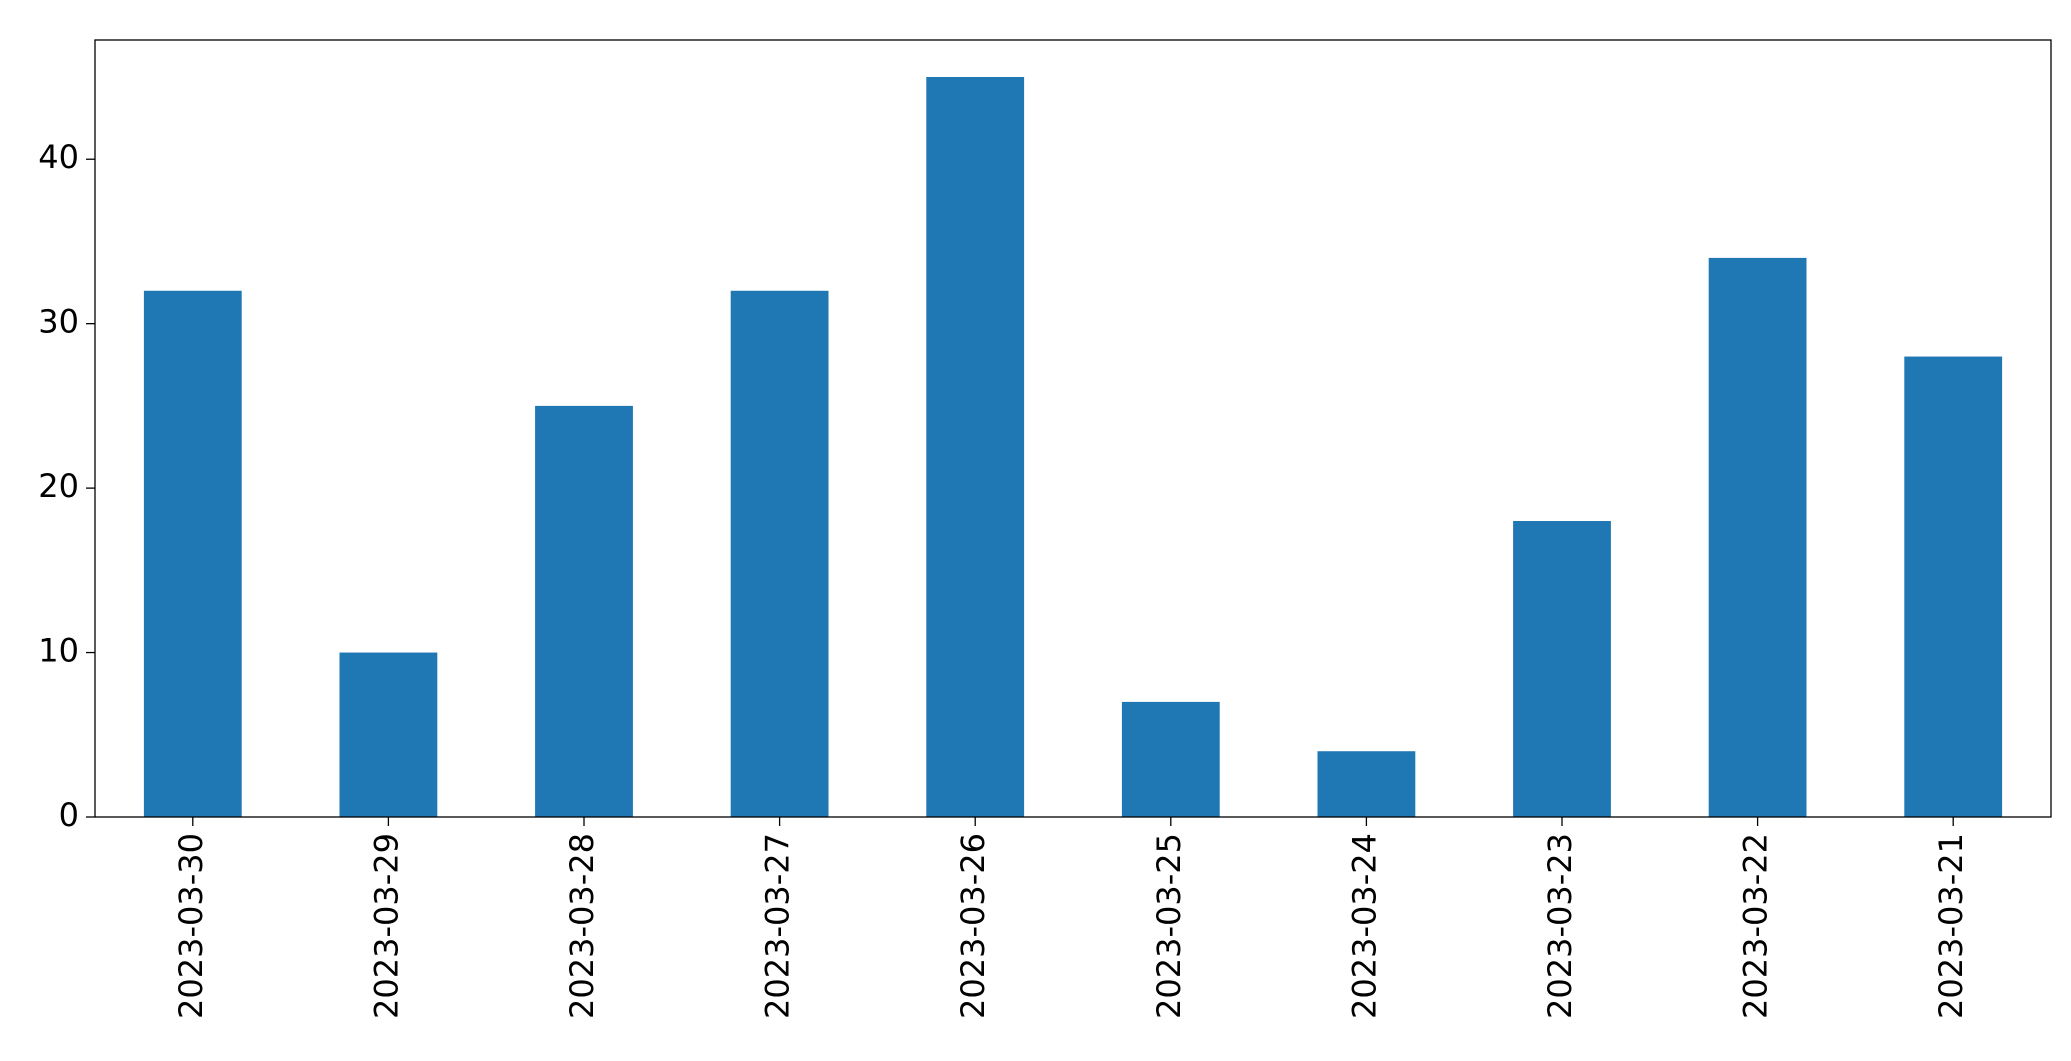 The width and height of the screenshot is (2071, 1061). Describe the element at coordinates (386, 926) in the screenshot. I see `x-tick-label: 2023-03-29` at that location.